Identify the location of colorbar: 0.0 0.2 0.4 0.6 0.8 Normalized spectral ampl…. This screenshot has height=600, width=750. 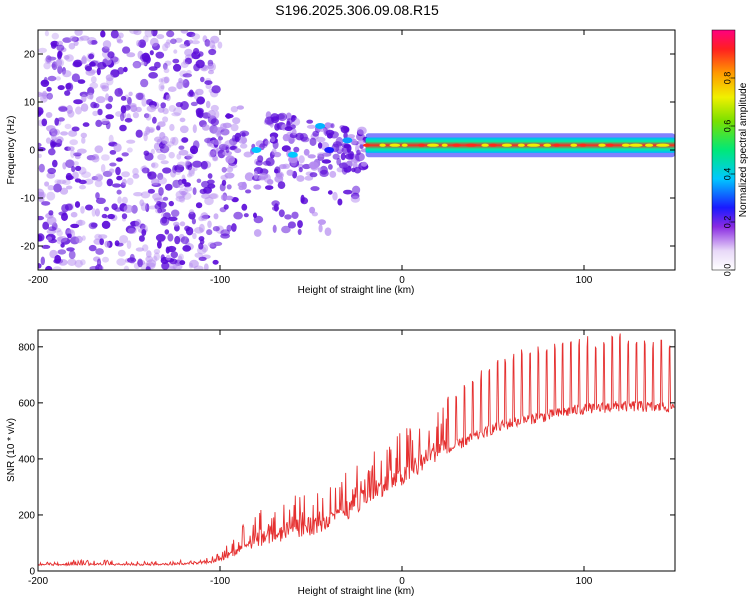
(730, 153).